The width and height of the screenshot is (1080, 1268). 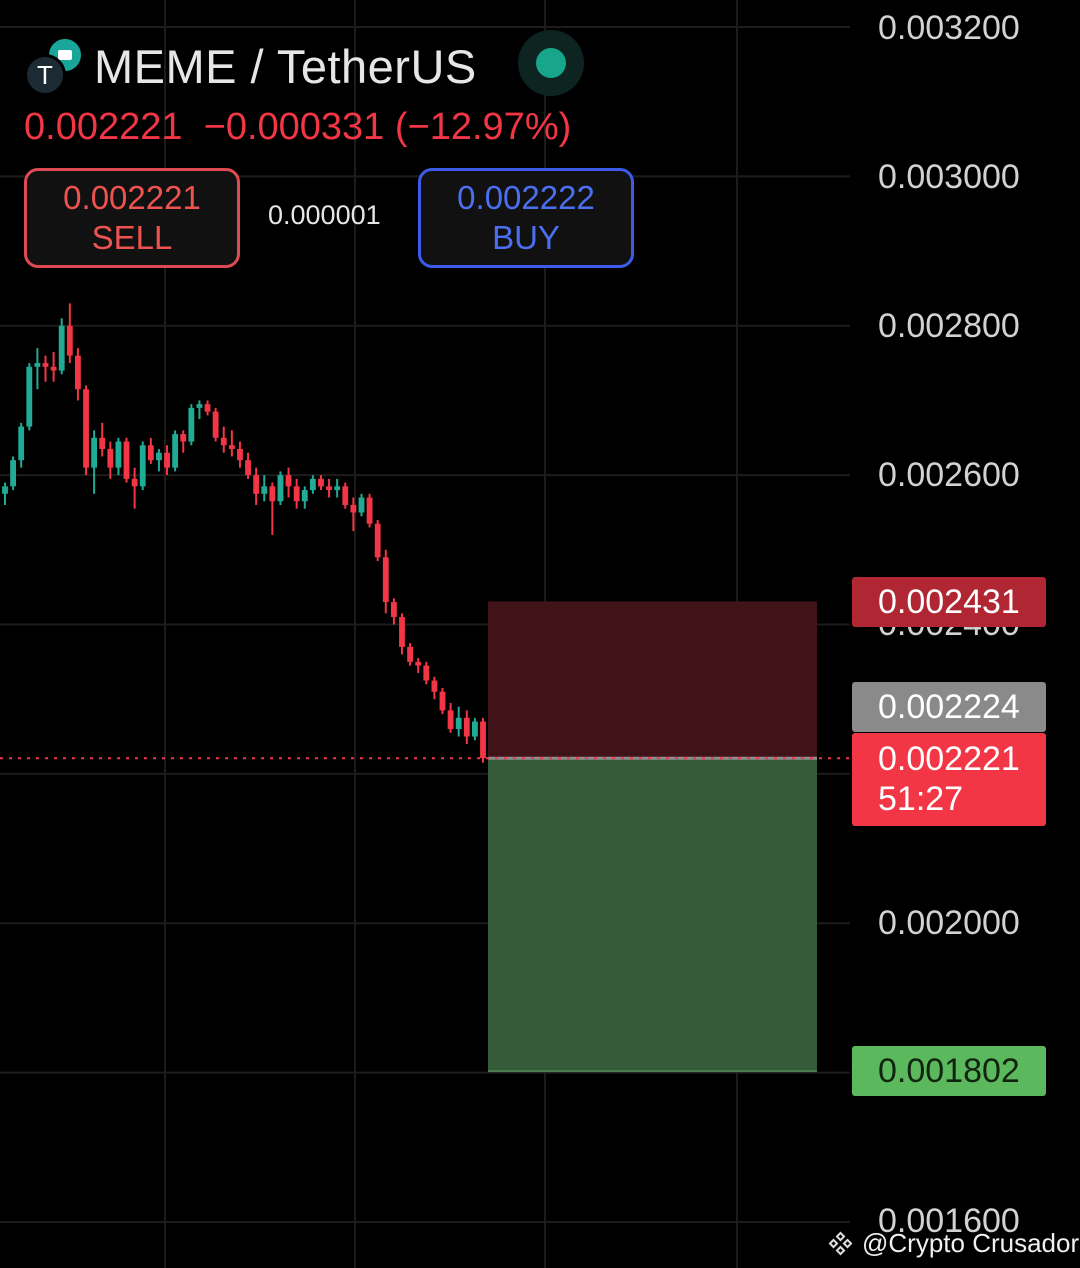 I want to click on bid-price-tag: 0.002224, so click(x=949, y=707).